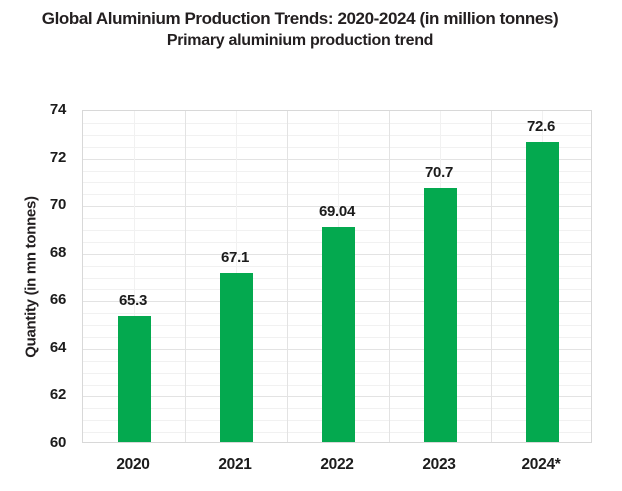 Image resolution: width=622 pixels, height=491 pixels. What do you see at coordinates (57, 109) in the screenshot?
I see `y-tick-label: 74` at bounding box center [57, 109].